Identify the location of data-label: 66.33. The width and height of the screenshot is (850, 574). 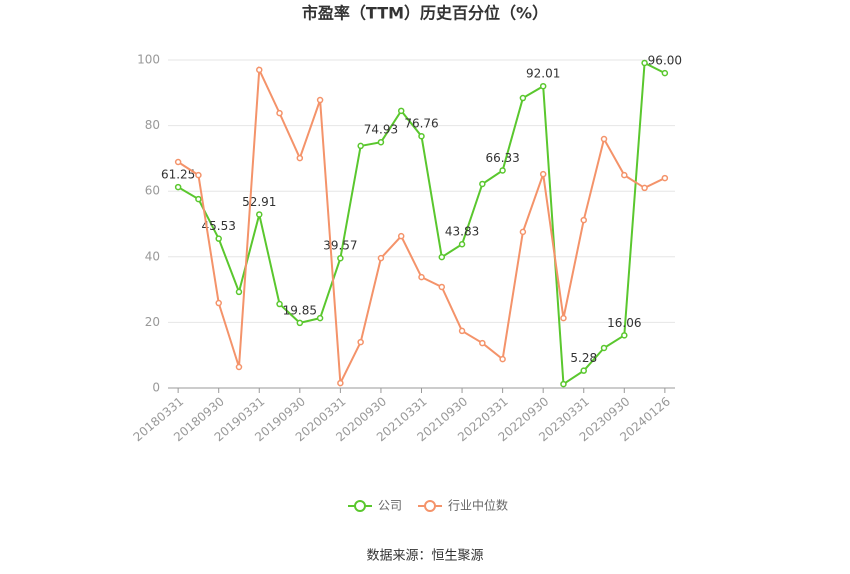
(502, 158).